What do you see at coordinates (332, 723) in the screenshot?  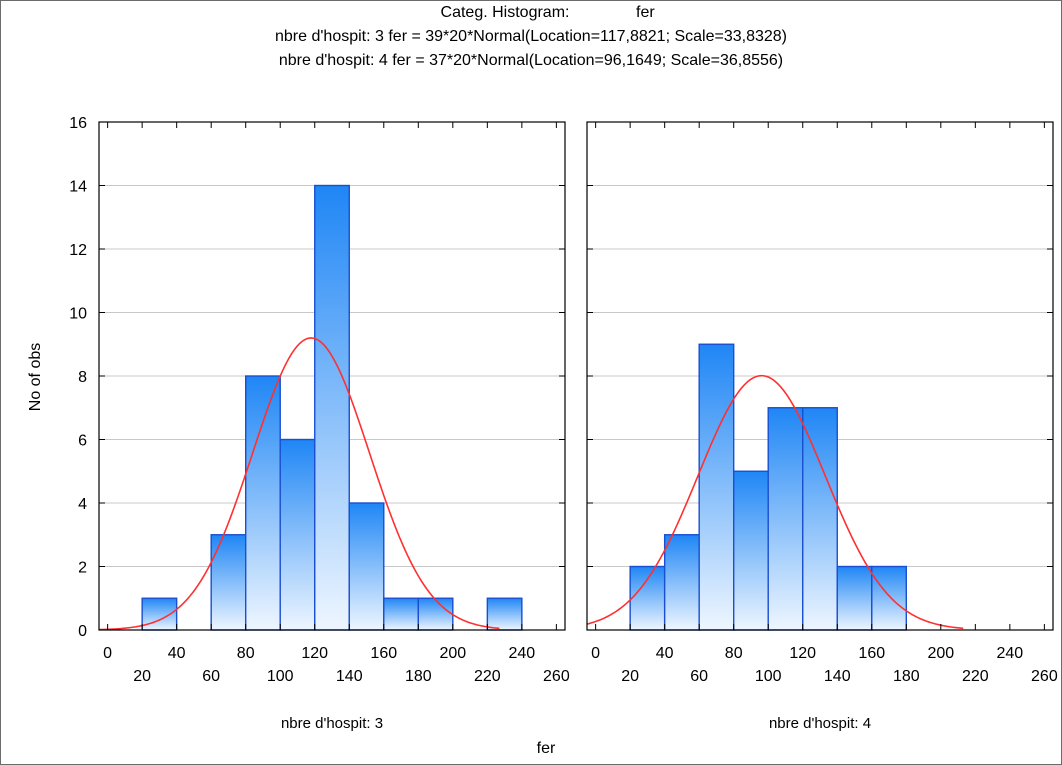 I see `panel-condition-label: nbre d'hospit: 3` at bounding box center [332, 723].